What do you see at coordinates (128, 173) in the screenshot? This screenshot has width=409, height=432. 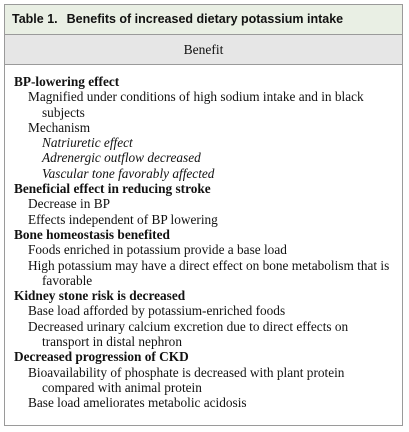 I see `sub-item: Vascular tone favorably affected` at bounding box center [128, 173].